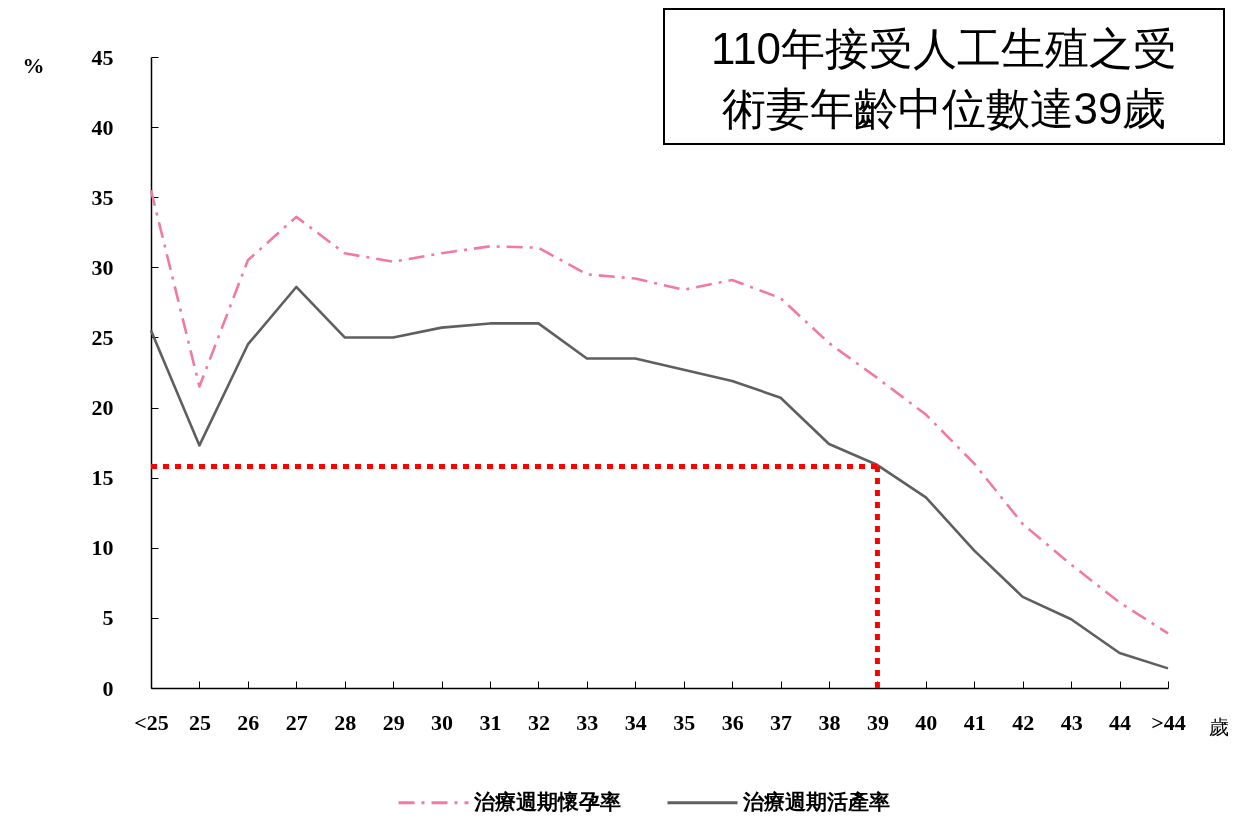  Describe the element at coordinates (108, 618) in the screenshot. I see `y-tick-label: 5` at that location.